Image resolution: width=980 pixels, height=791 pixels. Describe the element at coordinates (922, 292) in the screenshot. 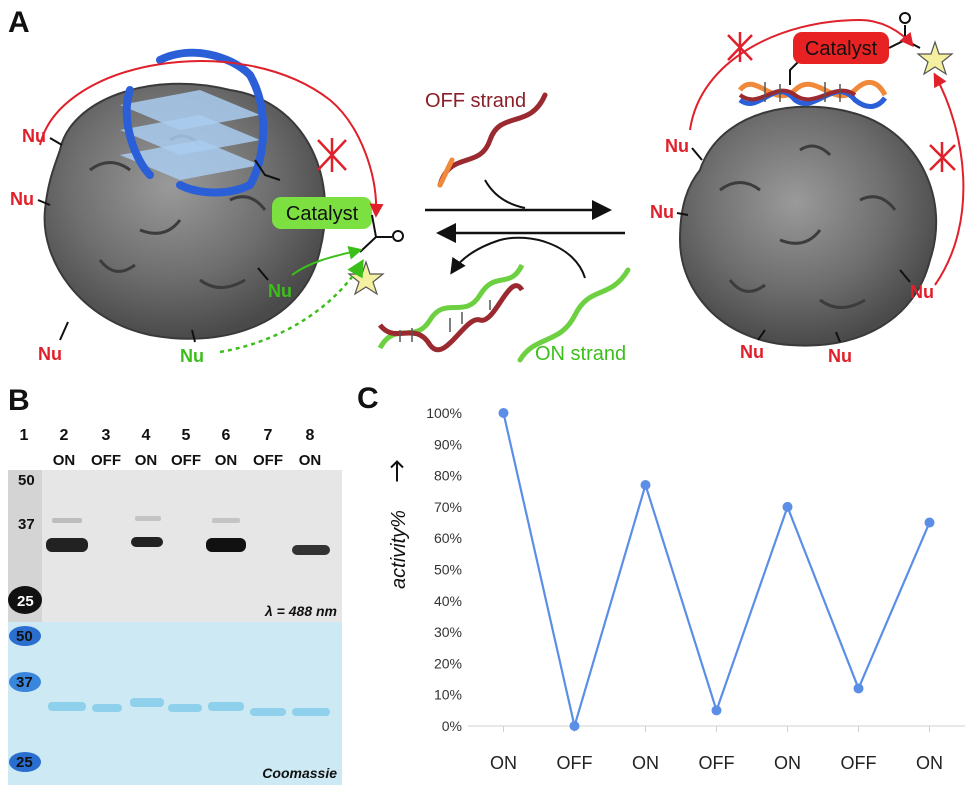

I see `nu-label-right-3: Nu` at that location.